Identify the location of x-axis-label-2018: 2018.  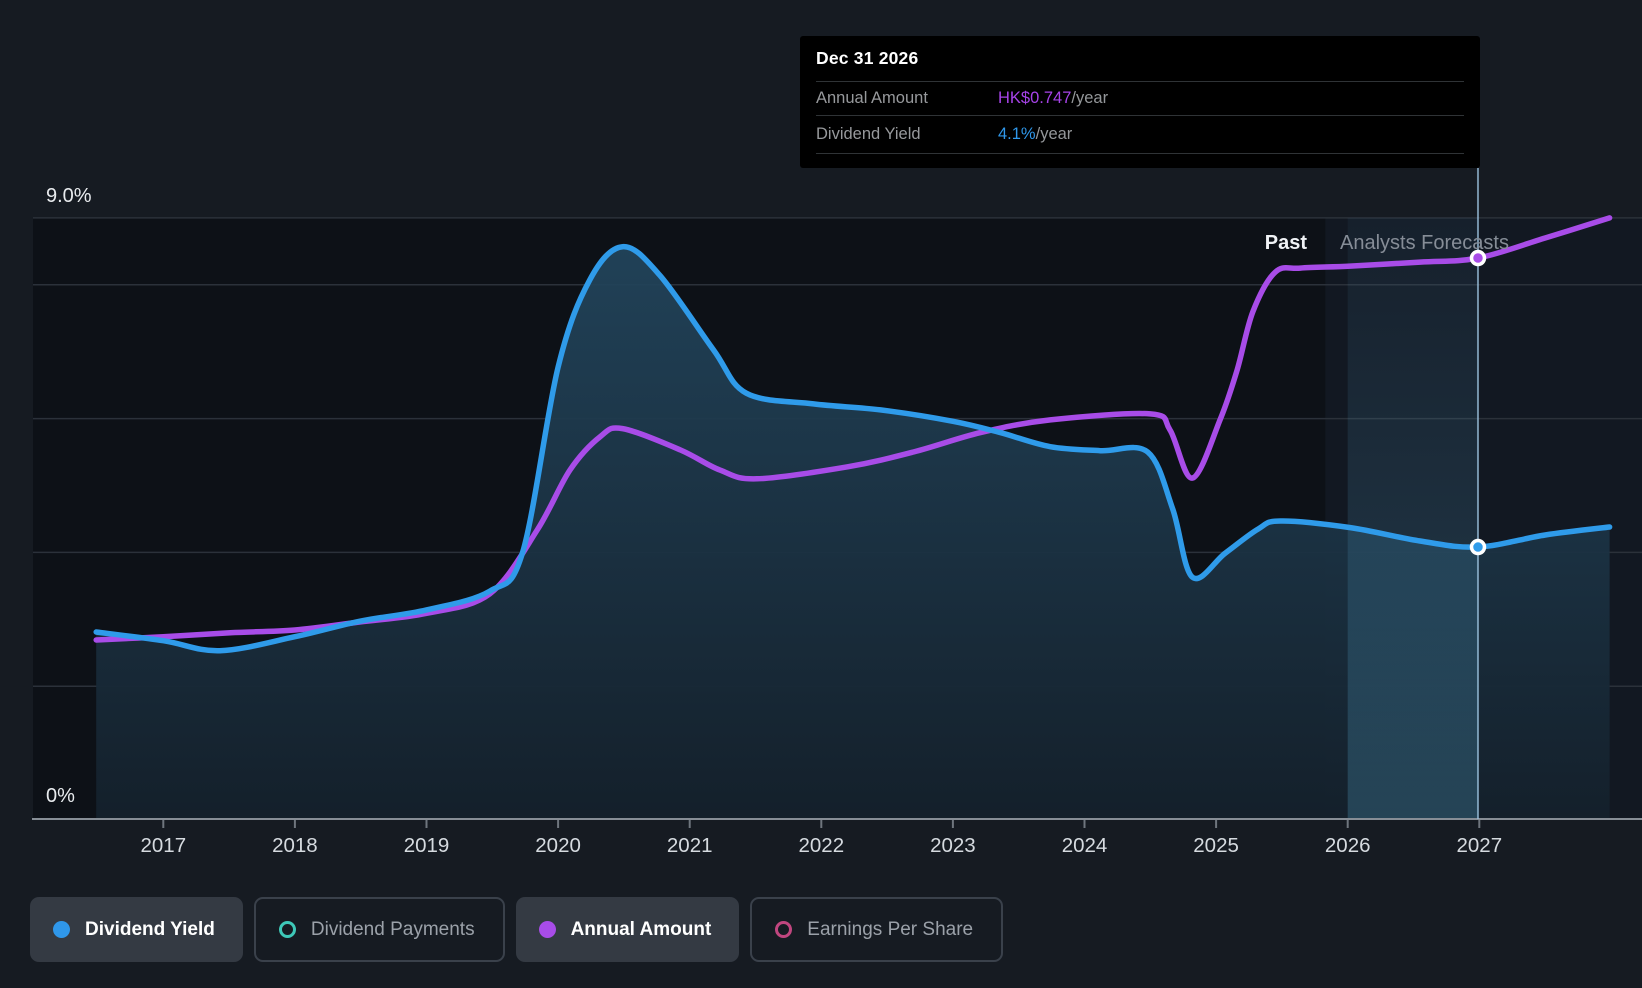
(295, 845).